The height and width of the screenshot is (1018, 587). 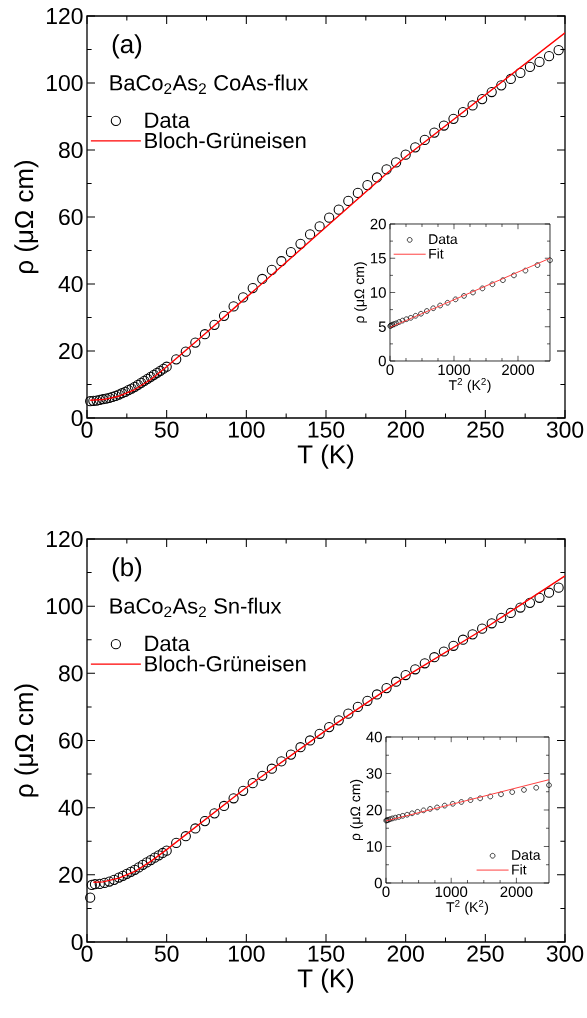 I want to click on y-tick-label: 30, so click(x=374, y=773).